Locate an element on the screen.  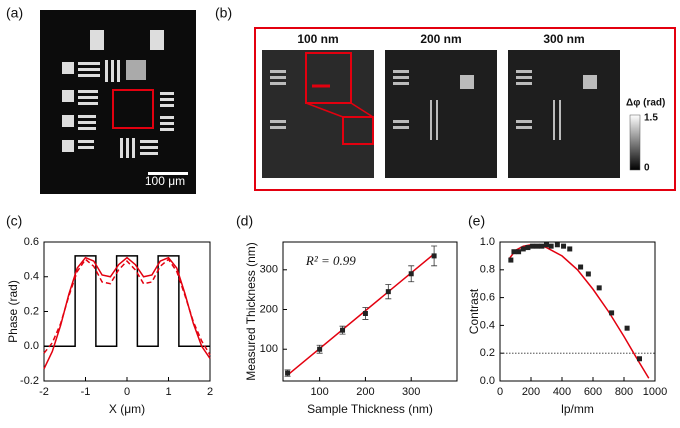
colorbar-title: Δφ (rad) is located at coordinates (645, 103).